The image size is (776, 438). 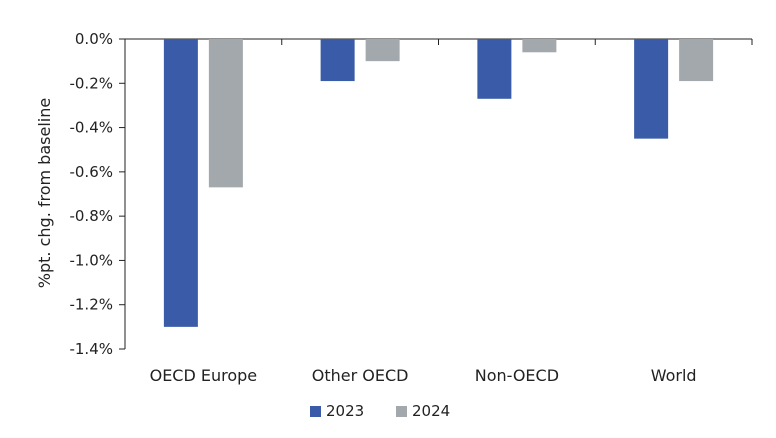 What do you see at coordinates (91, 260) in the screenshot?
I see `y-tick-label: -1.0%` at bounding box center [91, 260].